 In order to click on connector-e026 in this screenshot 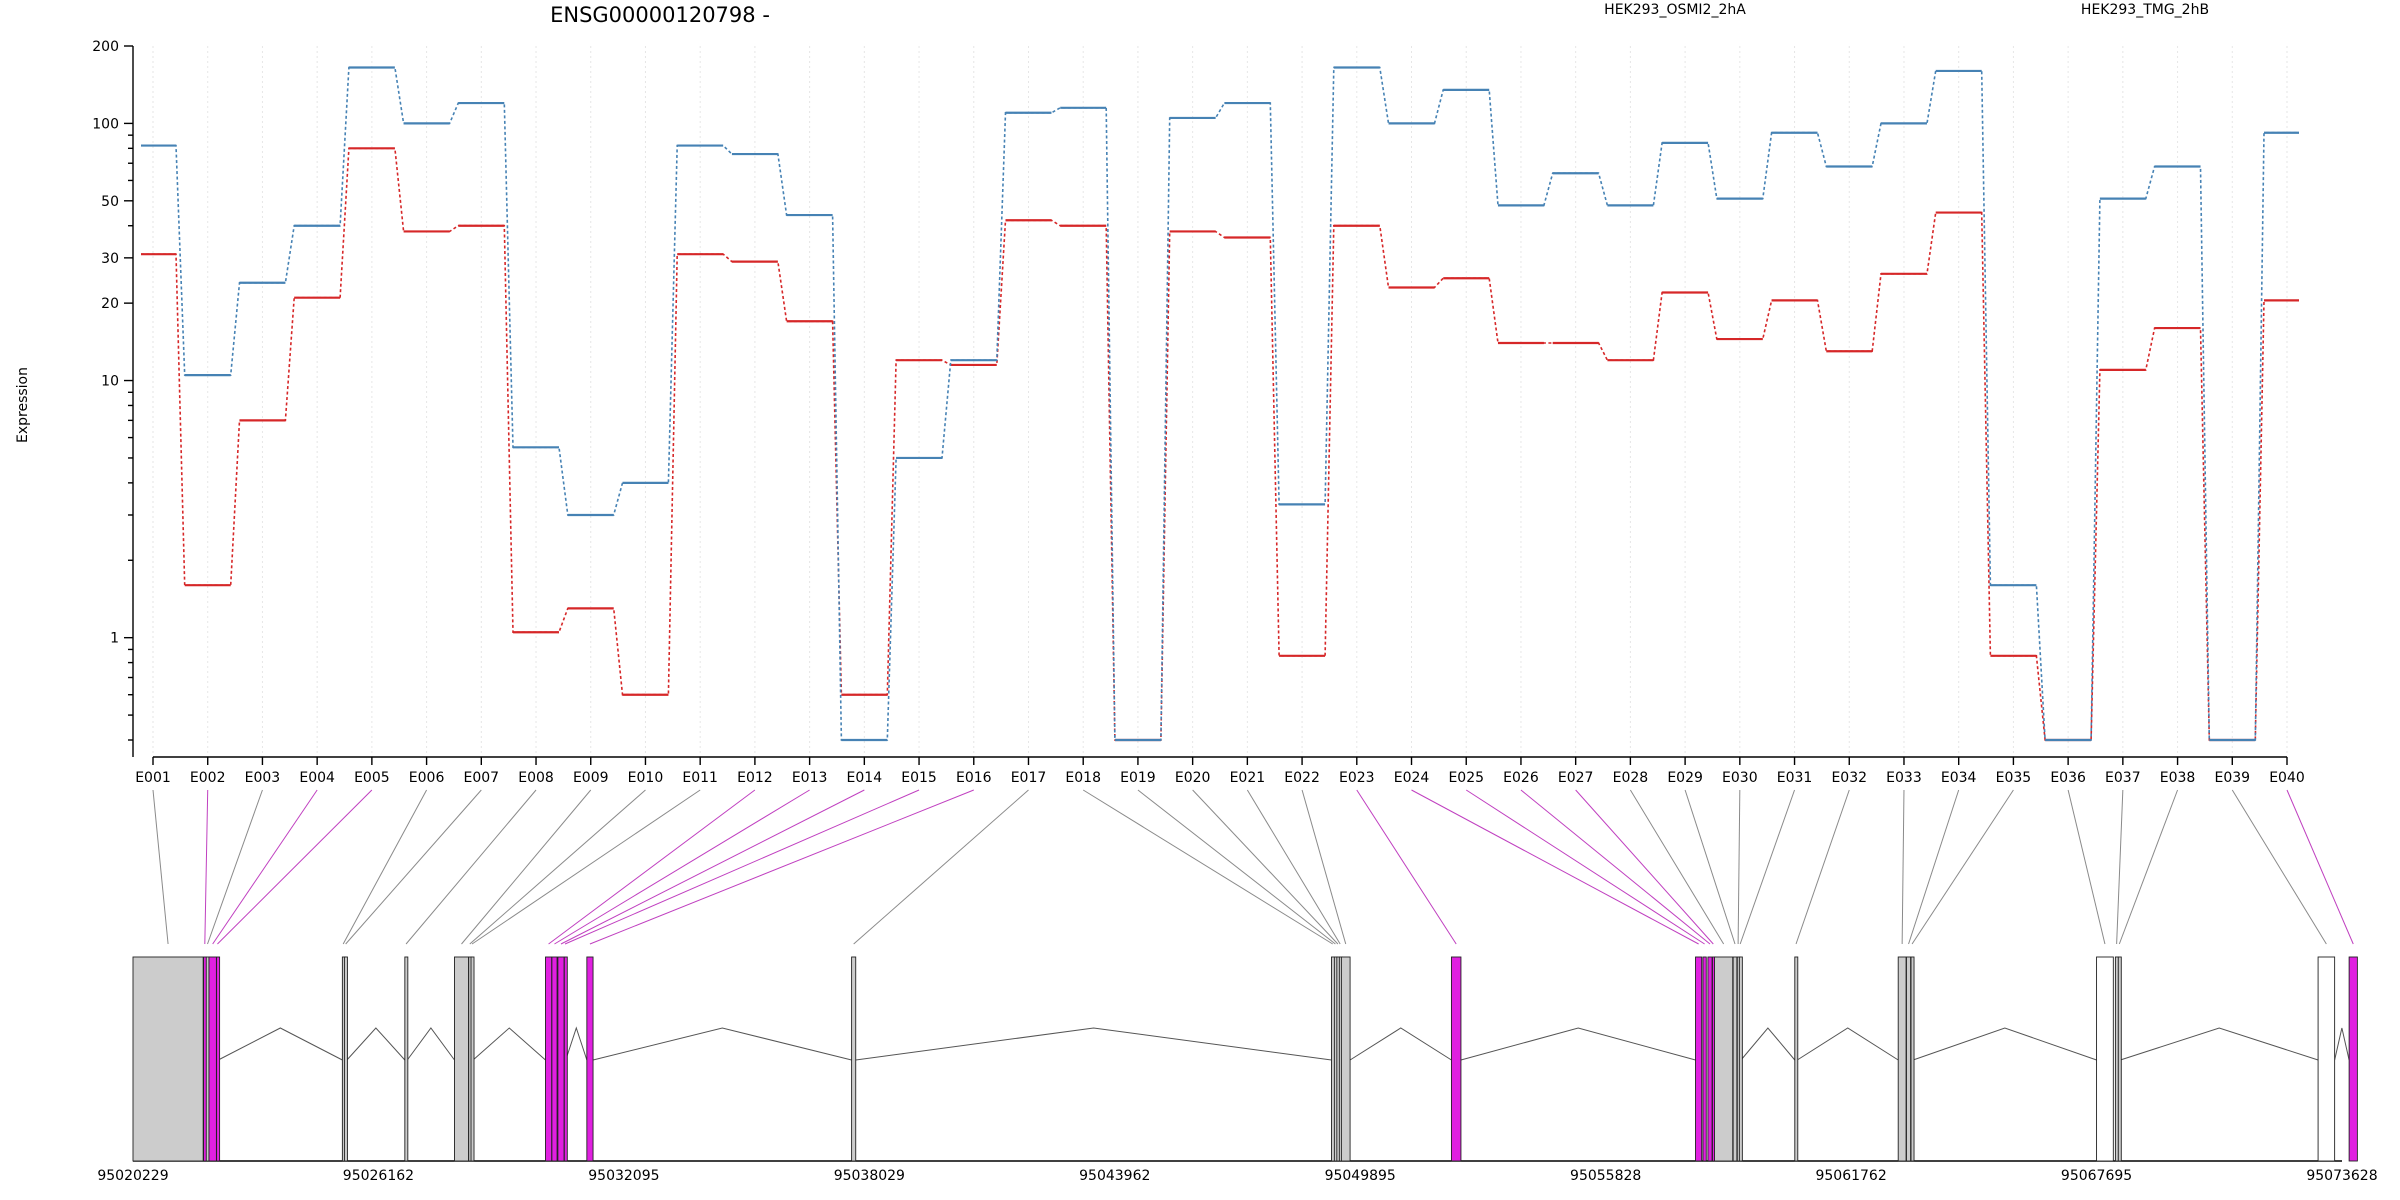, I will do `click(1615, 867)`.